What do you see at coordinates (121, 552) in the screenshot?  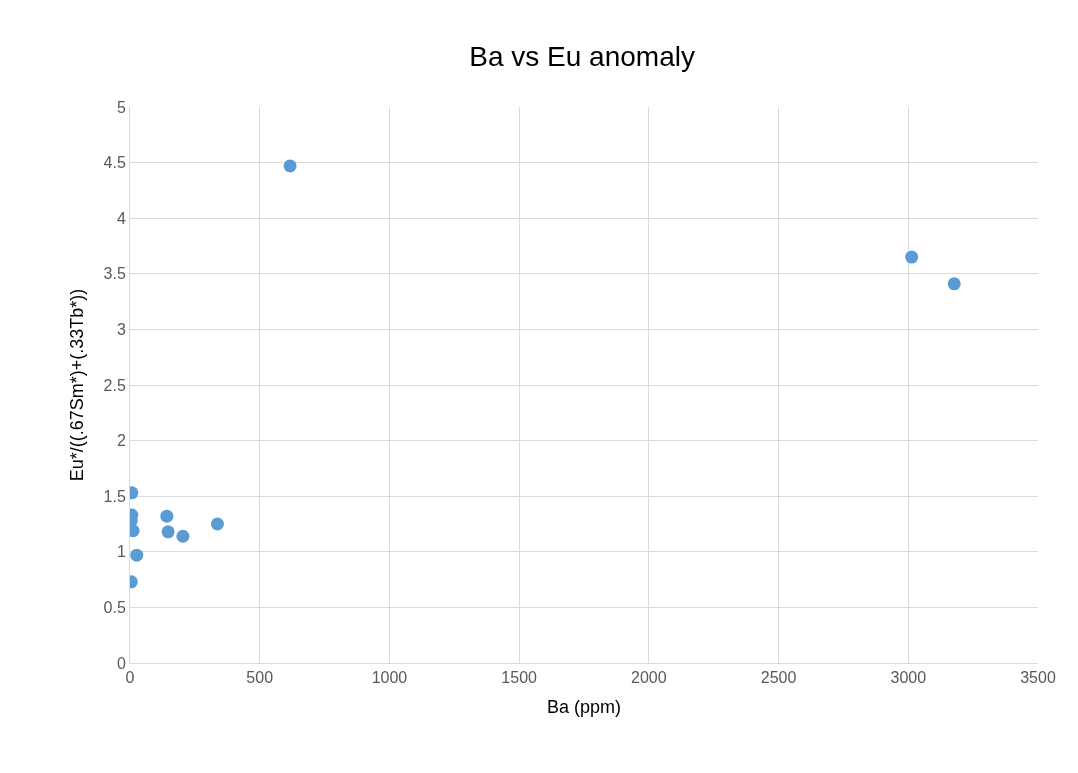 I see `y-tick-label: 1` at bounding box center [121, 552].